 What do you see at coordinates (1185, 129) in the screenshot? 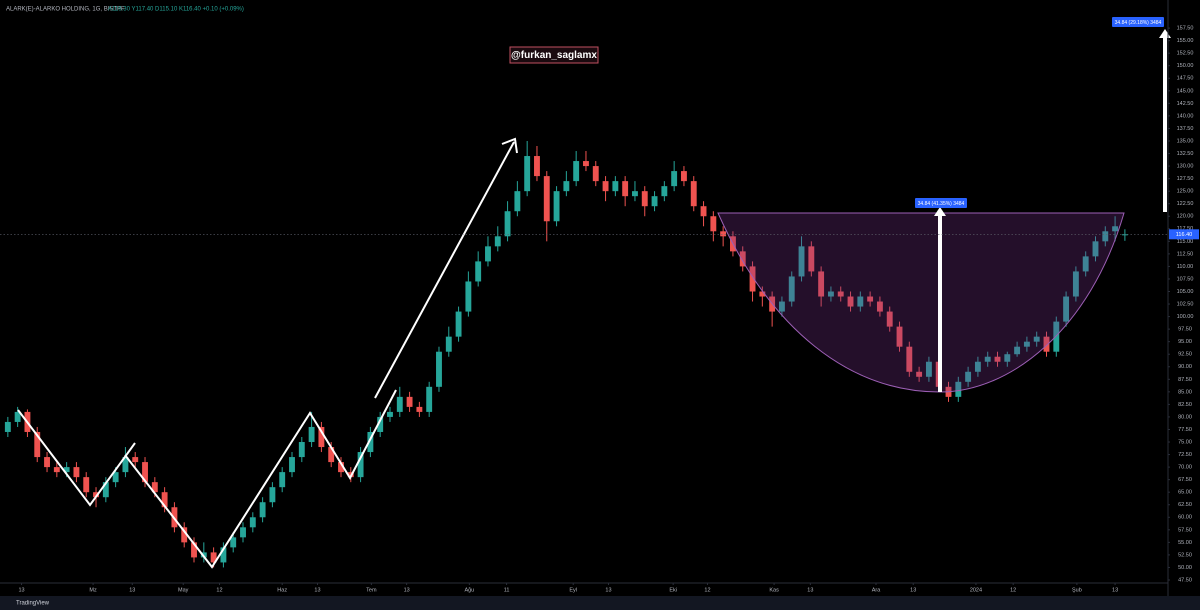
I see `y-tick-label: 137.50` at bounding box center [1185, 129].